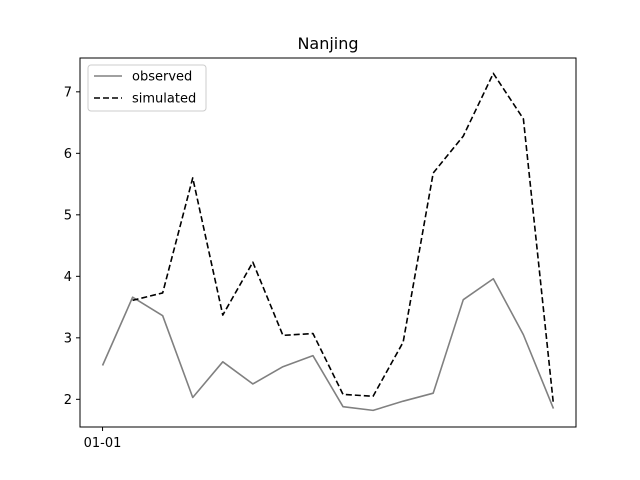 The width and height of the screenshot is (640, 480). I want to click on y-tick-label: 6, so click(68, 154).